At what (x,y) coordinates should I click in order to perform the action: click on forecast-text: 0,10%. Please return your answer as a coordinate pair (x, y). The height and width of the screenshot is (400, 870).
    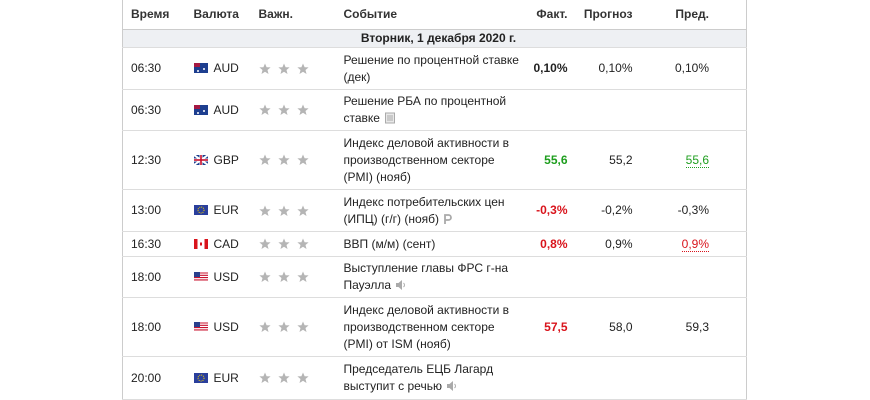
    Looking at the image, I should click on (615, 68).